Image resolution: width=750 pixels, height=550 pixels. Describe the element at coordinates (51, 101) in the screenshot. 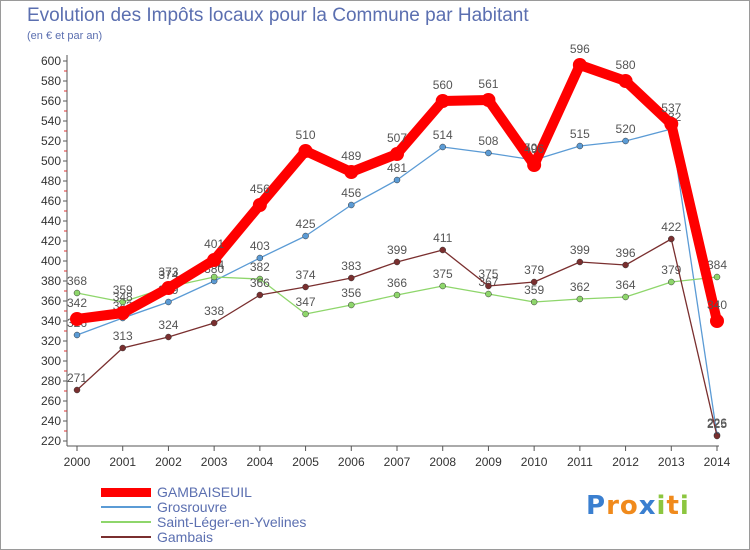

I see `y-tick-label: 560` at that location.